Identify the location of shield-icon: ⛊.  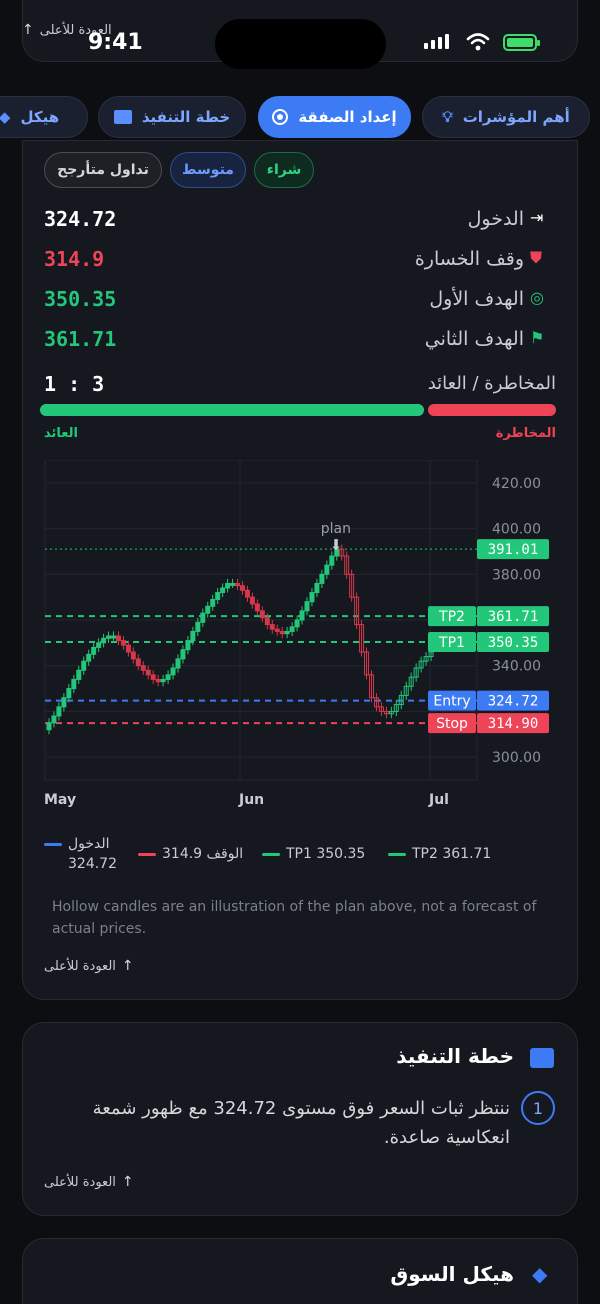
(536, 257).